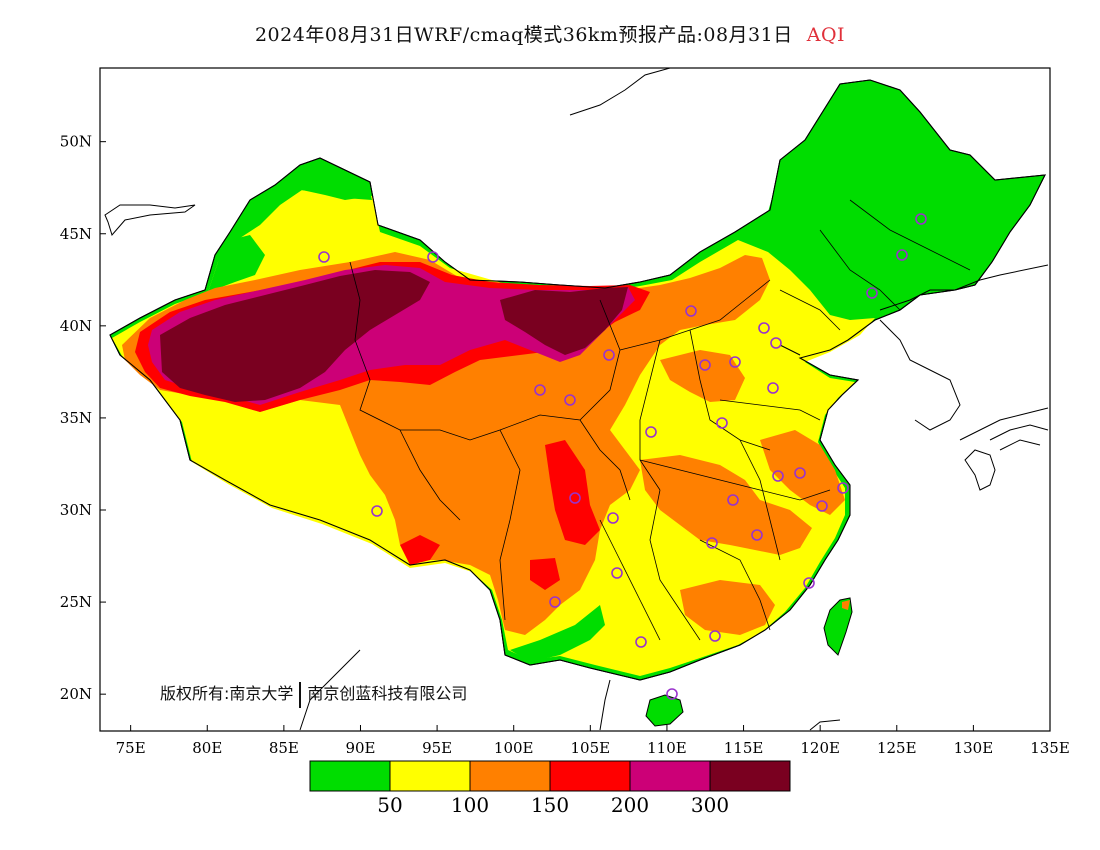  What do you see at coordinates (207, 748) in the screenshot?
I see `lon-tick-label: 80E` at bounding box center [207, 748].